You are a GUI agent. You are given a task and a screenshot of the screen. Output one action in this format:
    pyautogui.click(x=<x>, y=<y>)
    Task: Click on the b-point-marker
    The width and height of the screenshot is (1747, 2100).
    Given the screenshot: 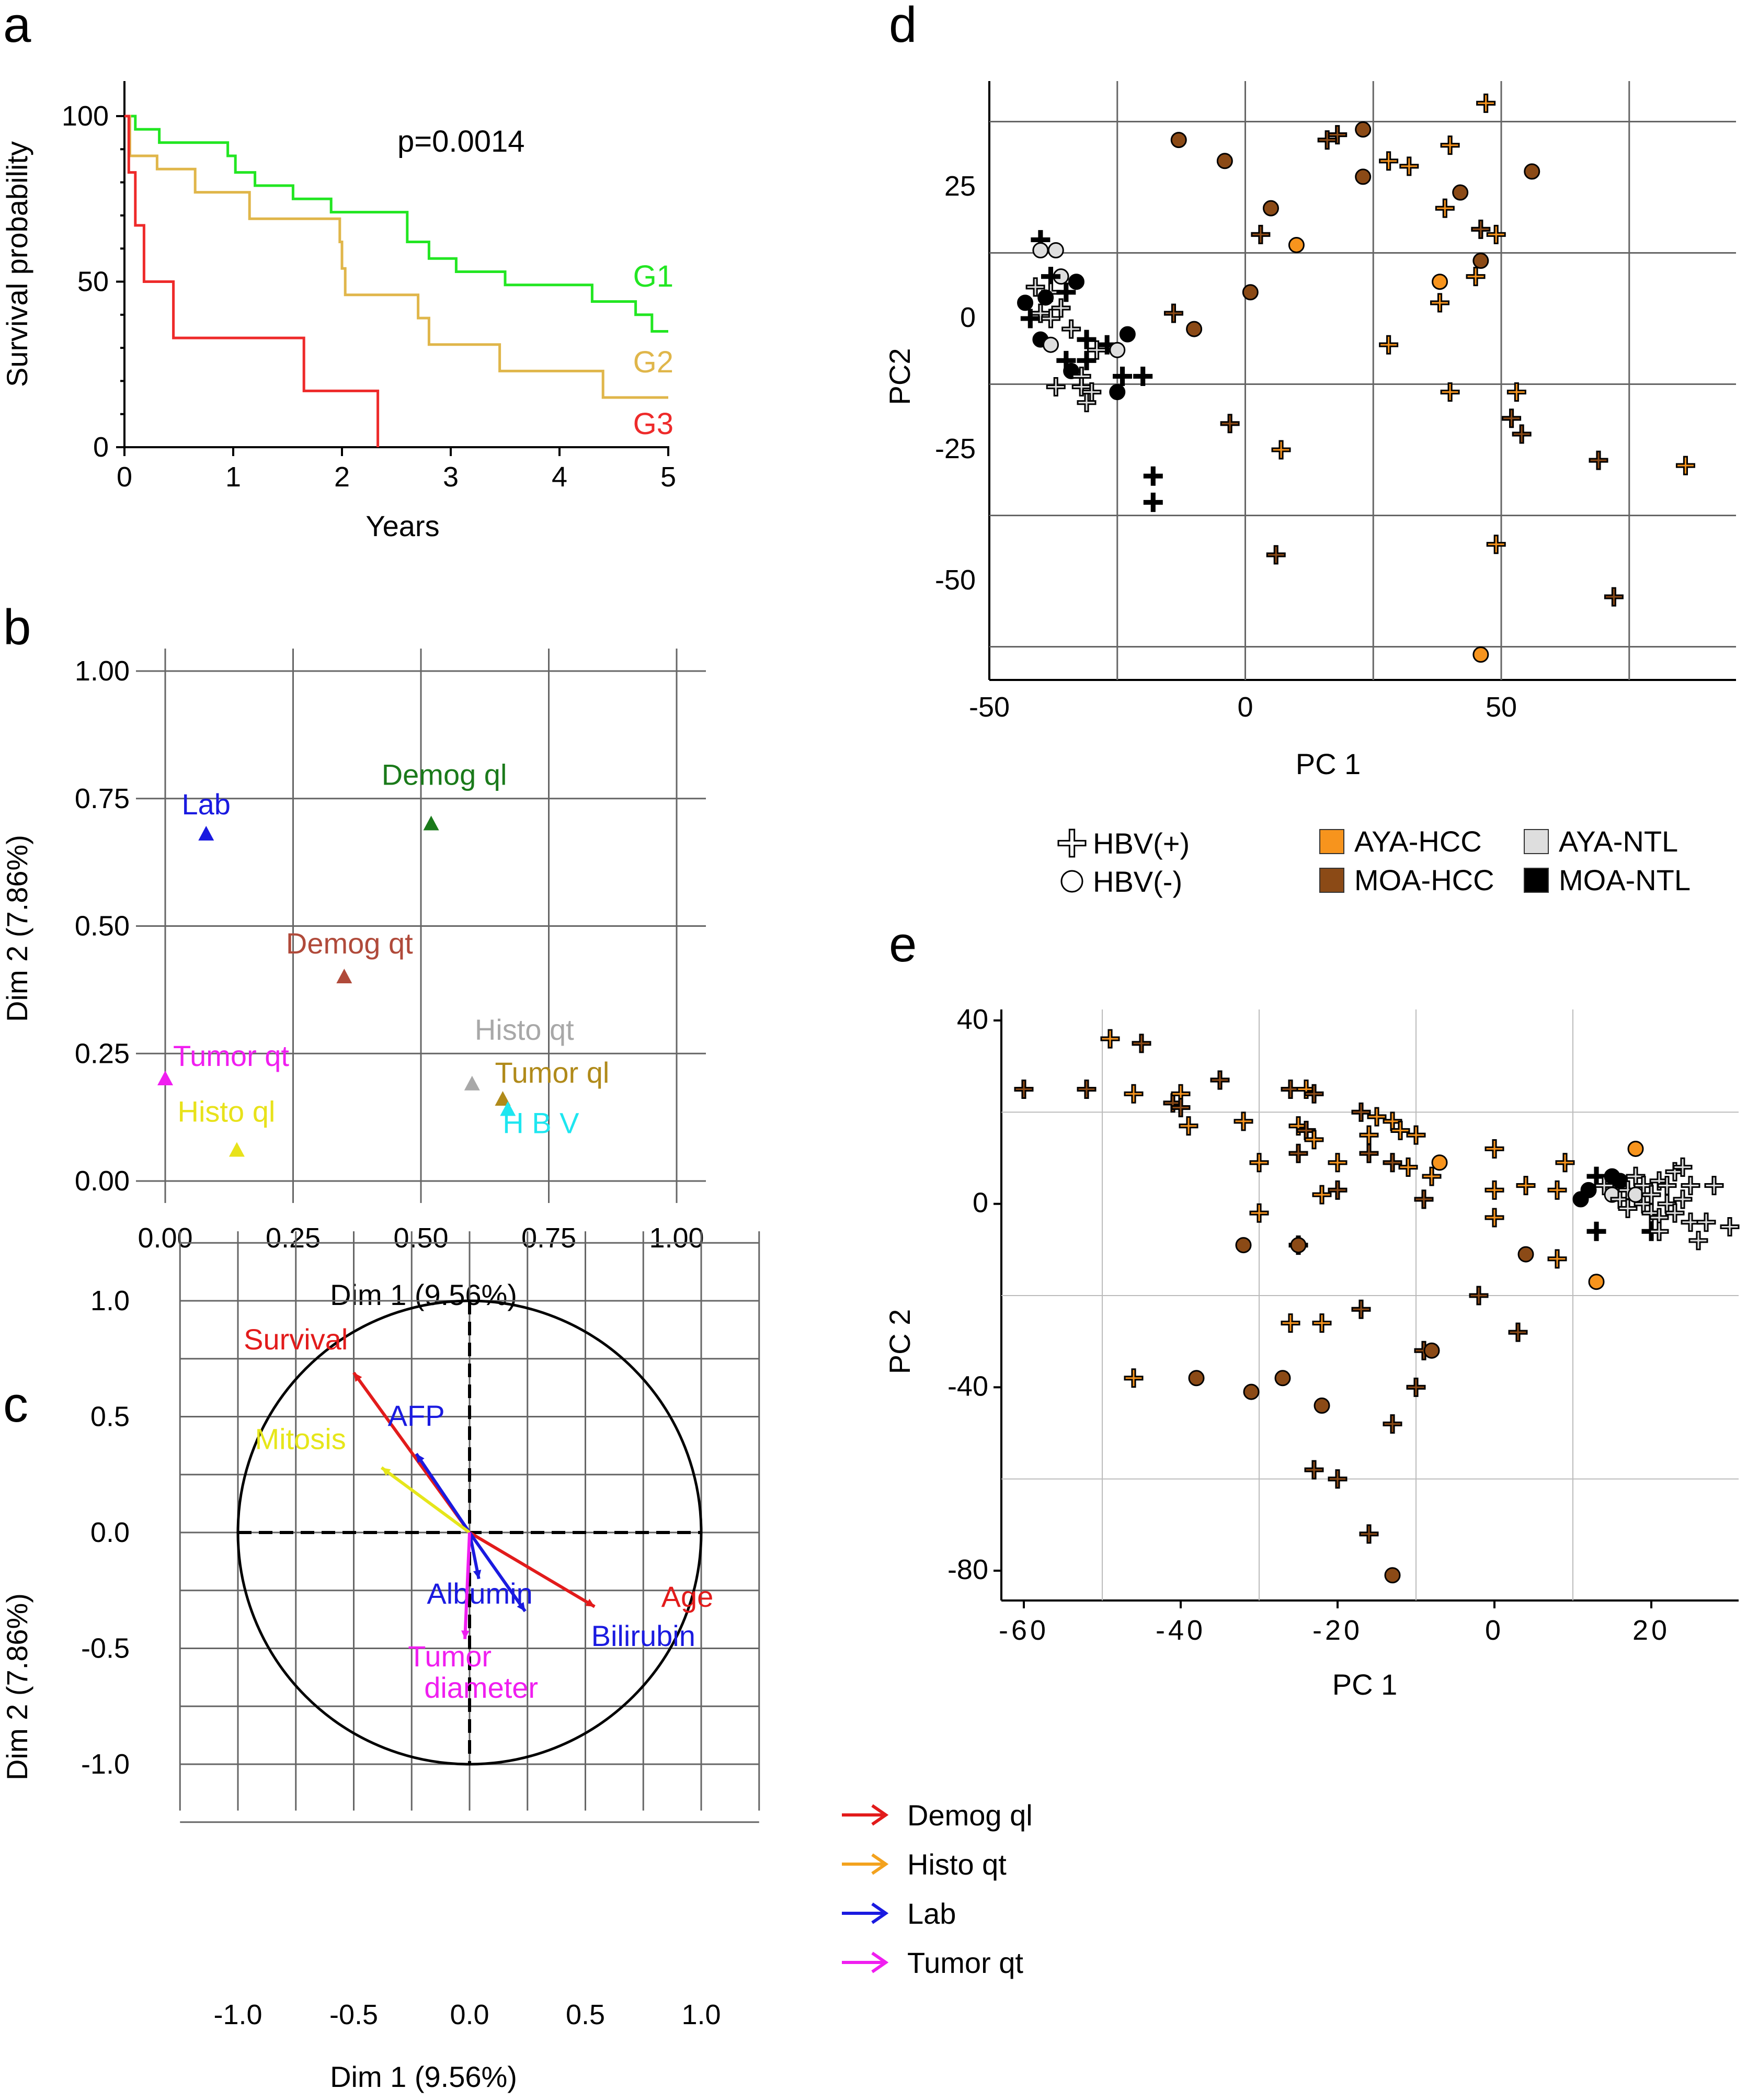 What is the action you would take?
    pyautogui.click(x=472, y=1083)
    